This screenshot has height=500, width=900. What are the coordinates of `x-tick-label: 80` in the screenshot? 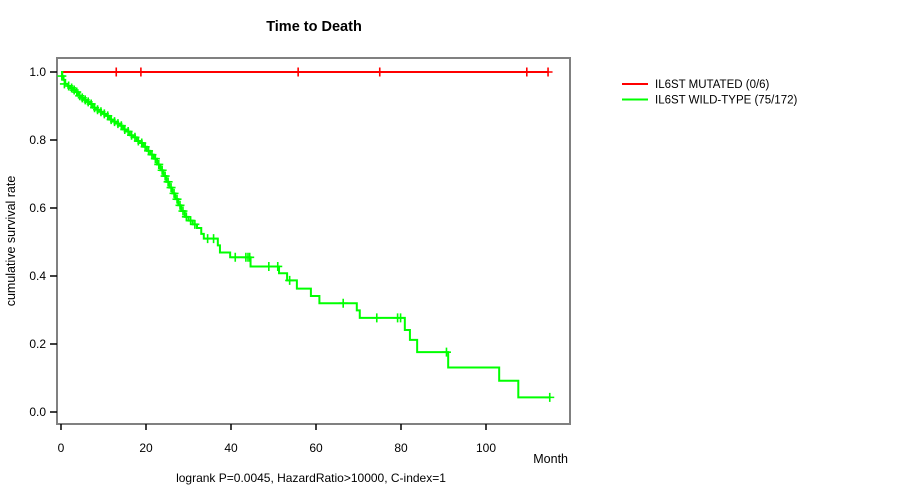 It's located at (401, 448).